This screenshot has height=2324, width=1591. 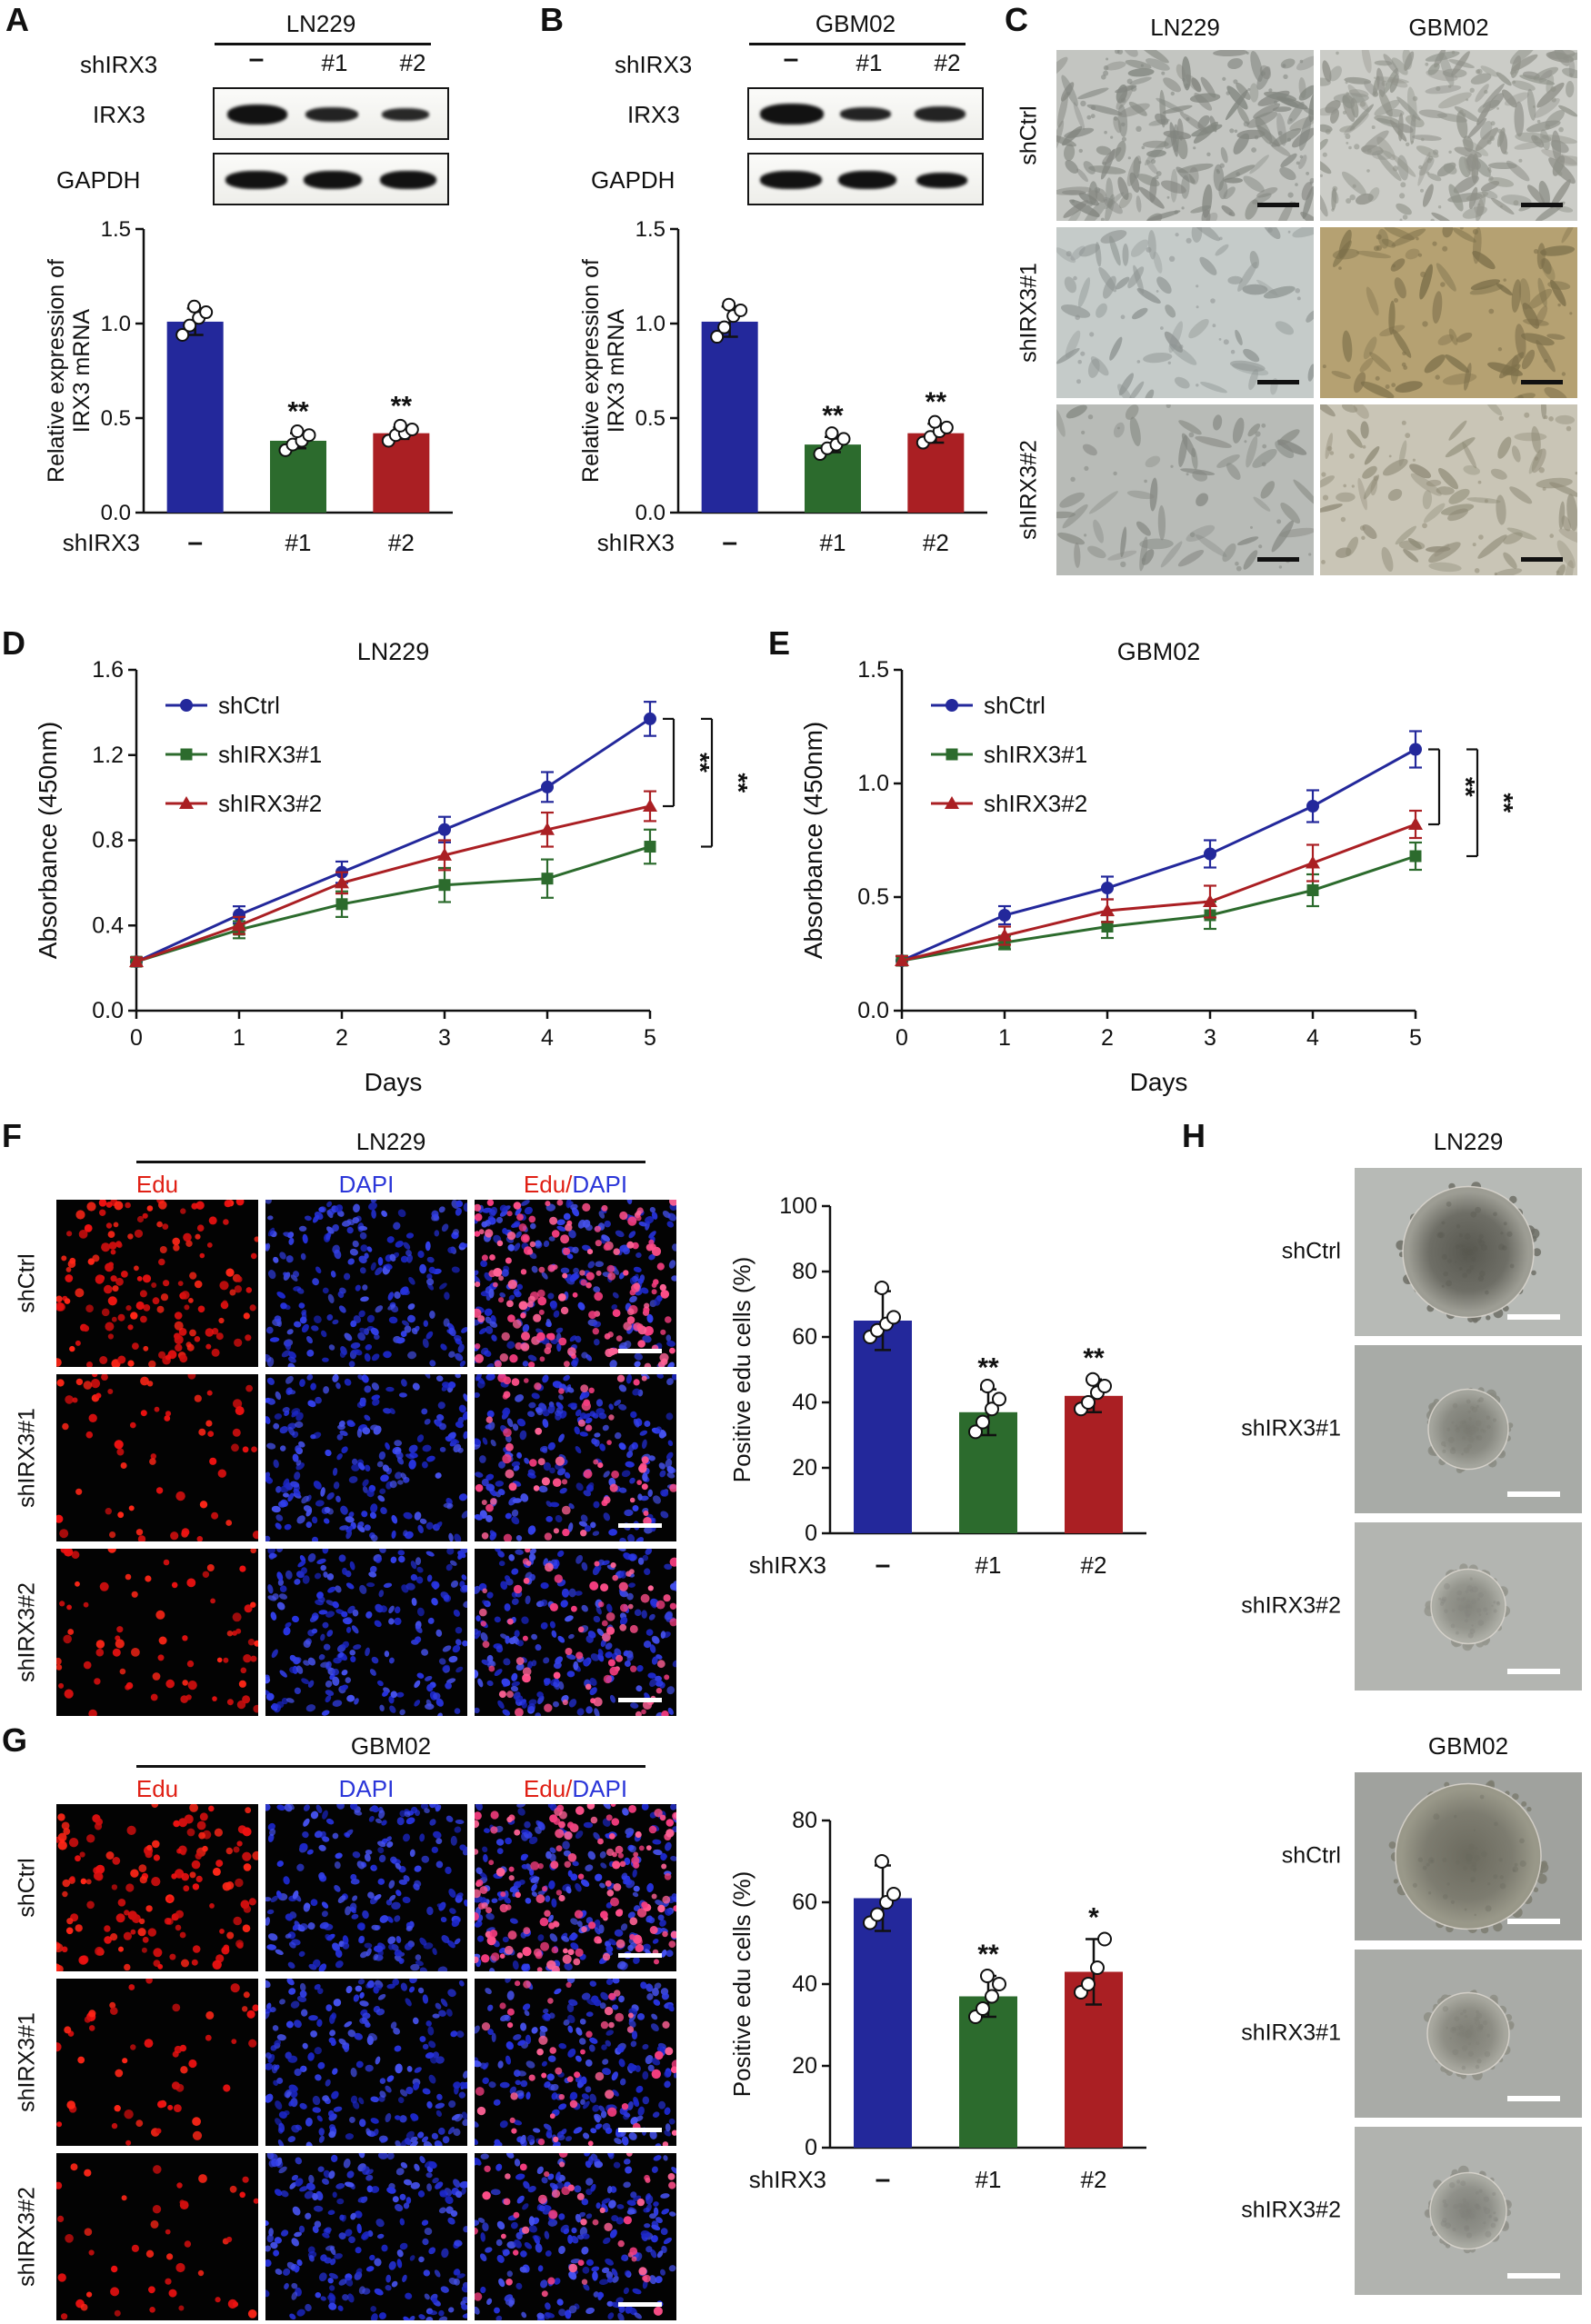 I want to click on panel-h-label-ln229-shirx3-2: shIRX3#2, so click(x=1291, y=1605).